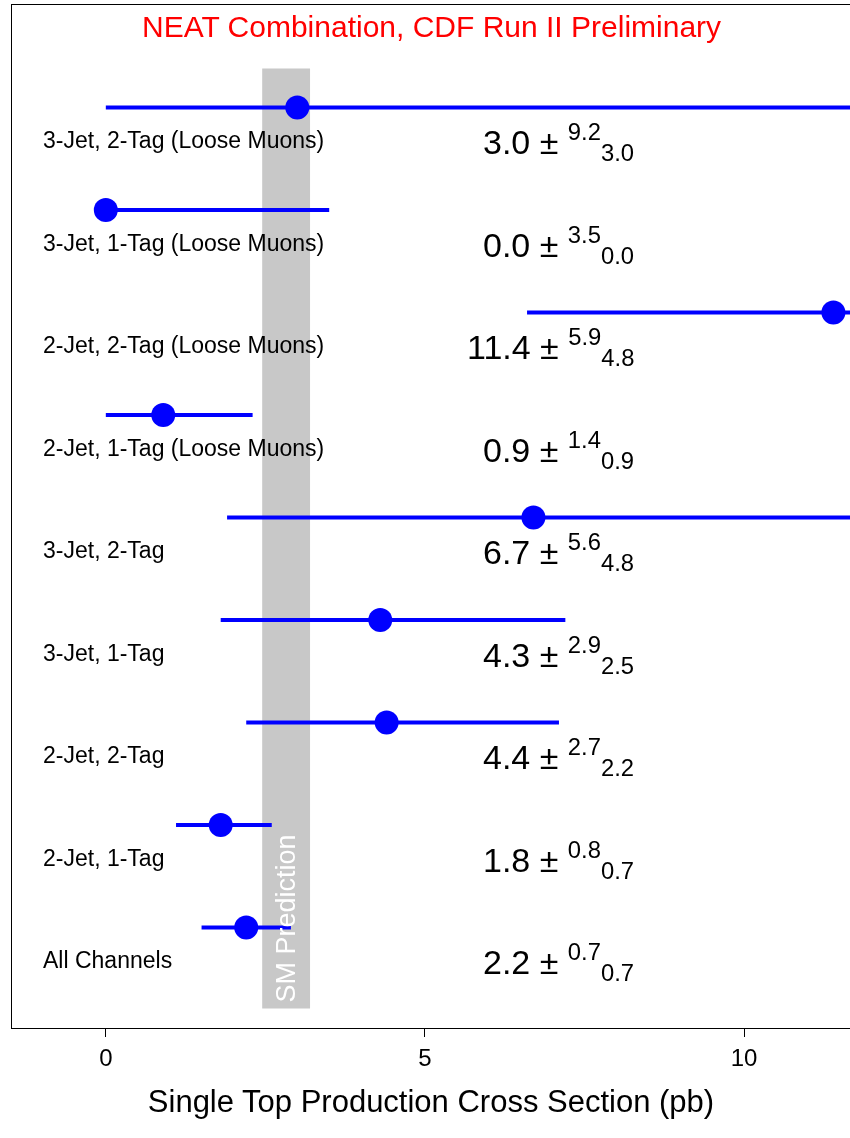 Image resolution: width=850 pixels, height=1138 pixels. Describe the element at coordinates (104, 858) in the screenshot. I see `y-tick-label: 2-Jet, 1-Tag` at that location.